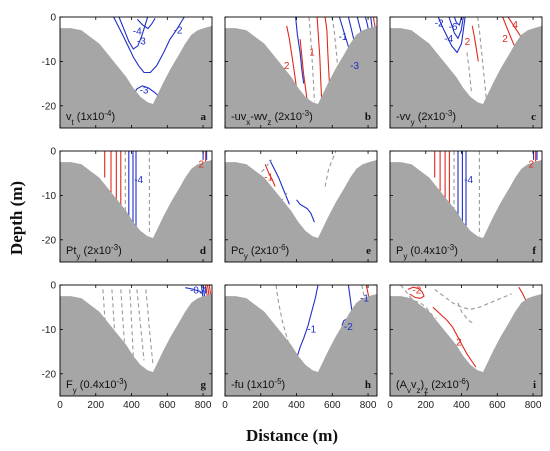 The image size is (550, 451). I want to click on panel-c: -2-4-62 24-vvy (2x10-3) c, so click(466, 72).